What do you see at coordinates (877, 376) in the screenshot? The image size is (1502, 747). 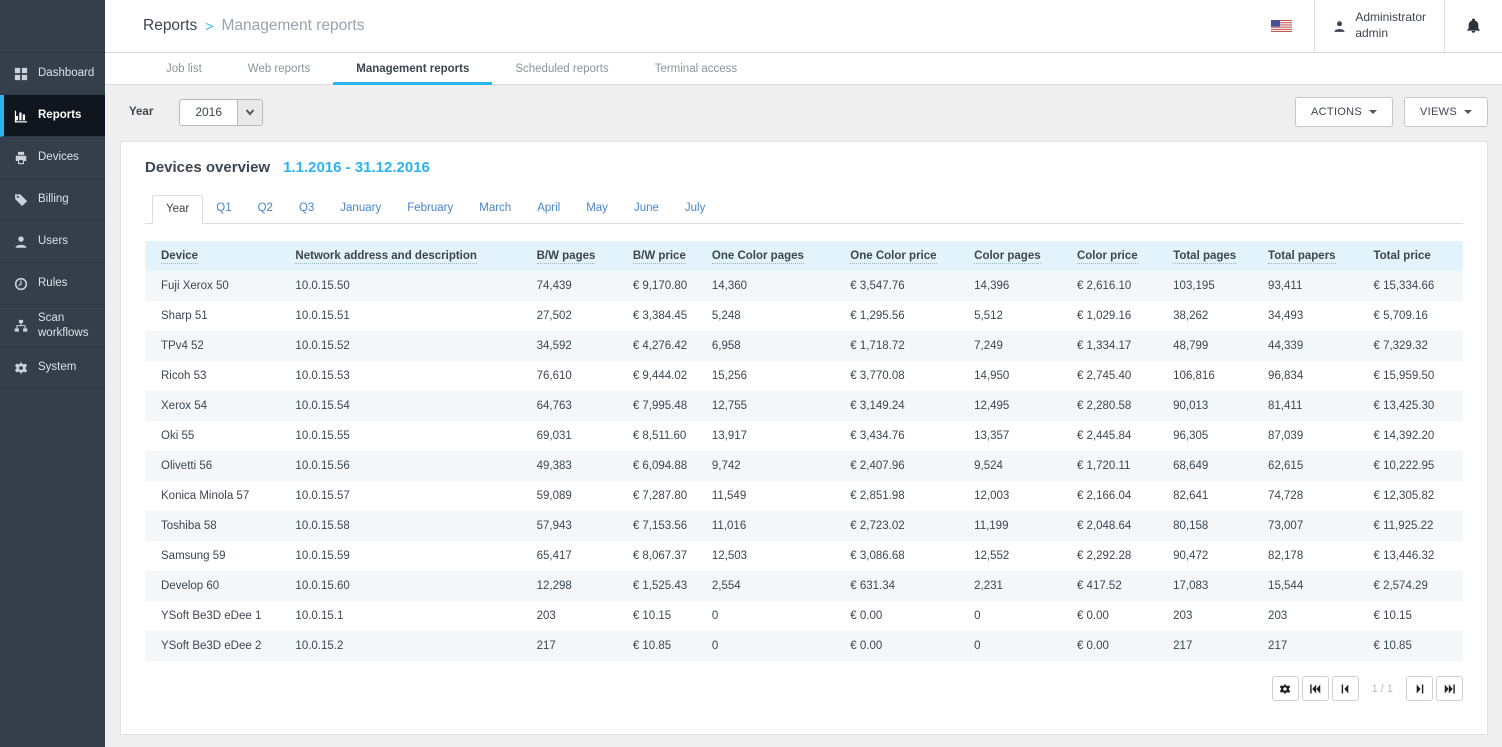 I see `table-cell: € 3,770.08` at bounding box center [877, 376].